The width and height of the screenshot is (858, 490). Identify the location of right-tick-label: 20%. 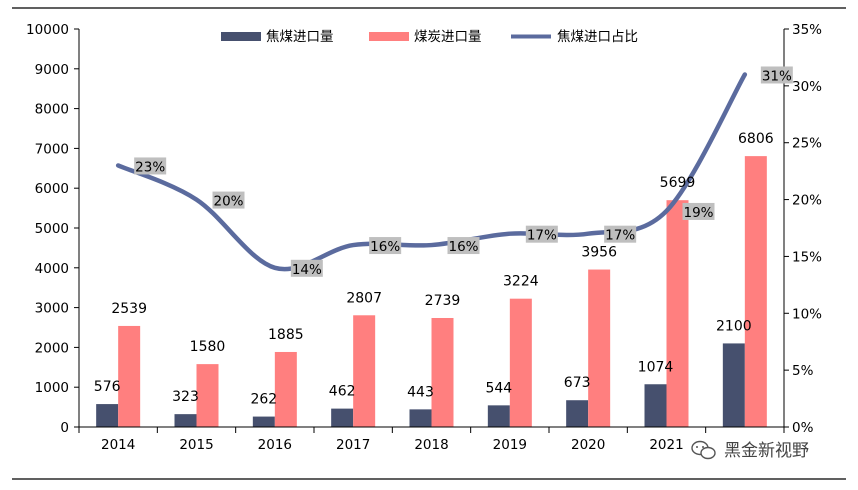
(807, 201).